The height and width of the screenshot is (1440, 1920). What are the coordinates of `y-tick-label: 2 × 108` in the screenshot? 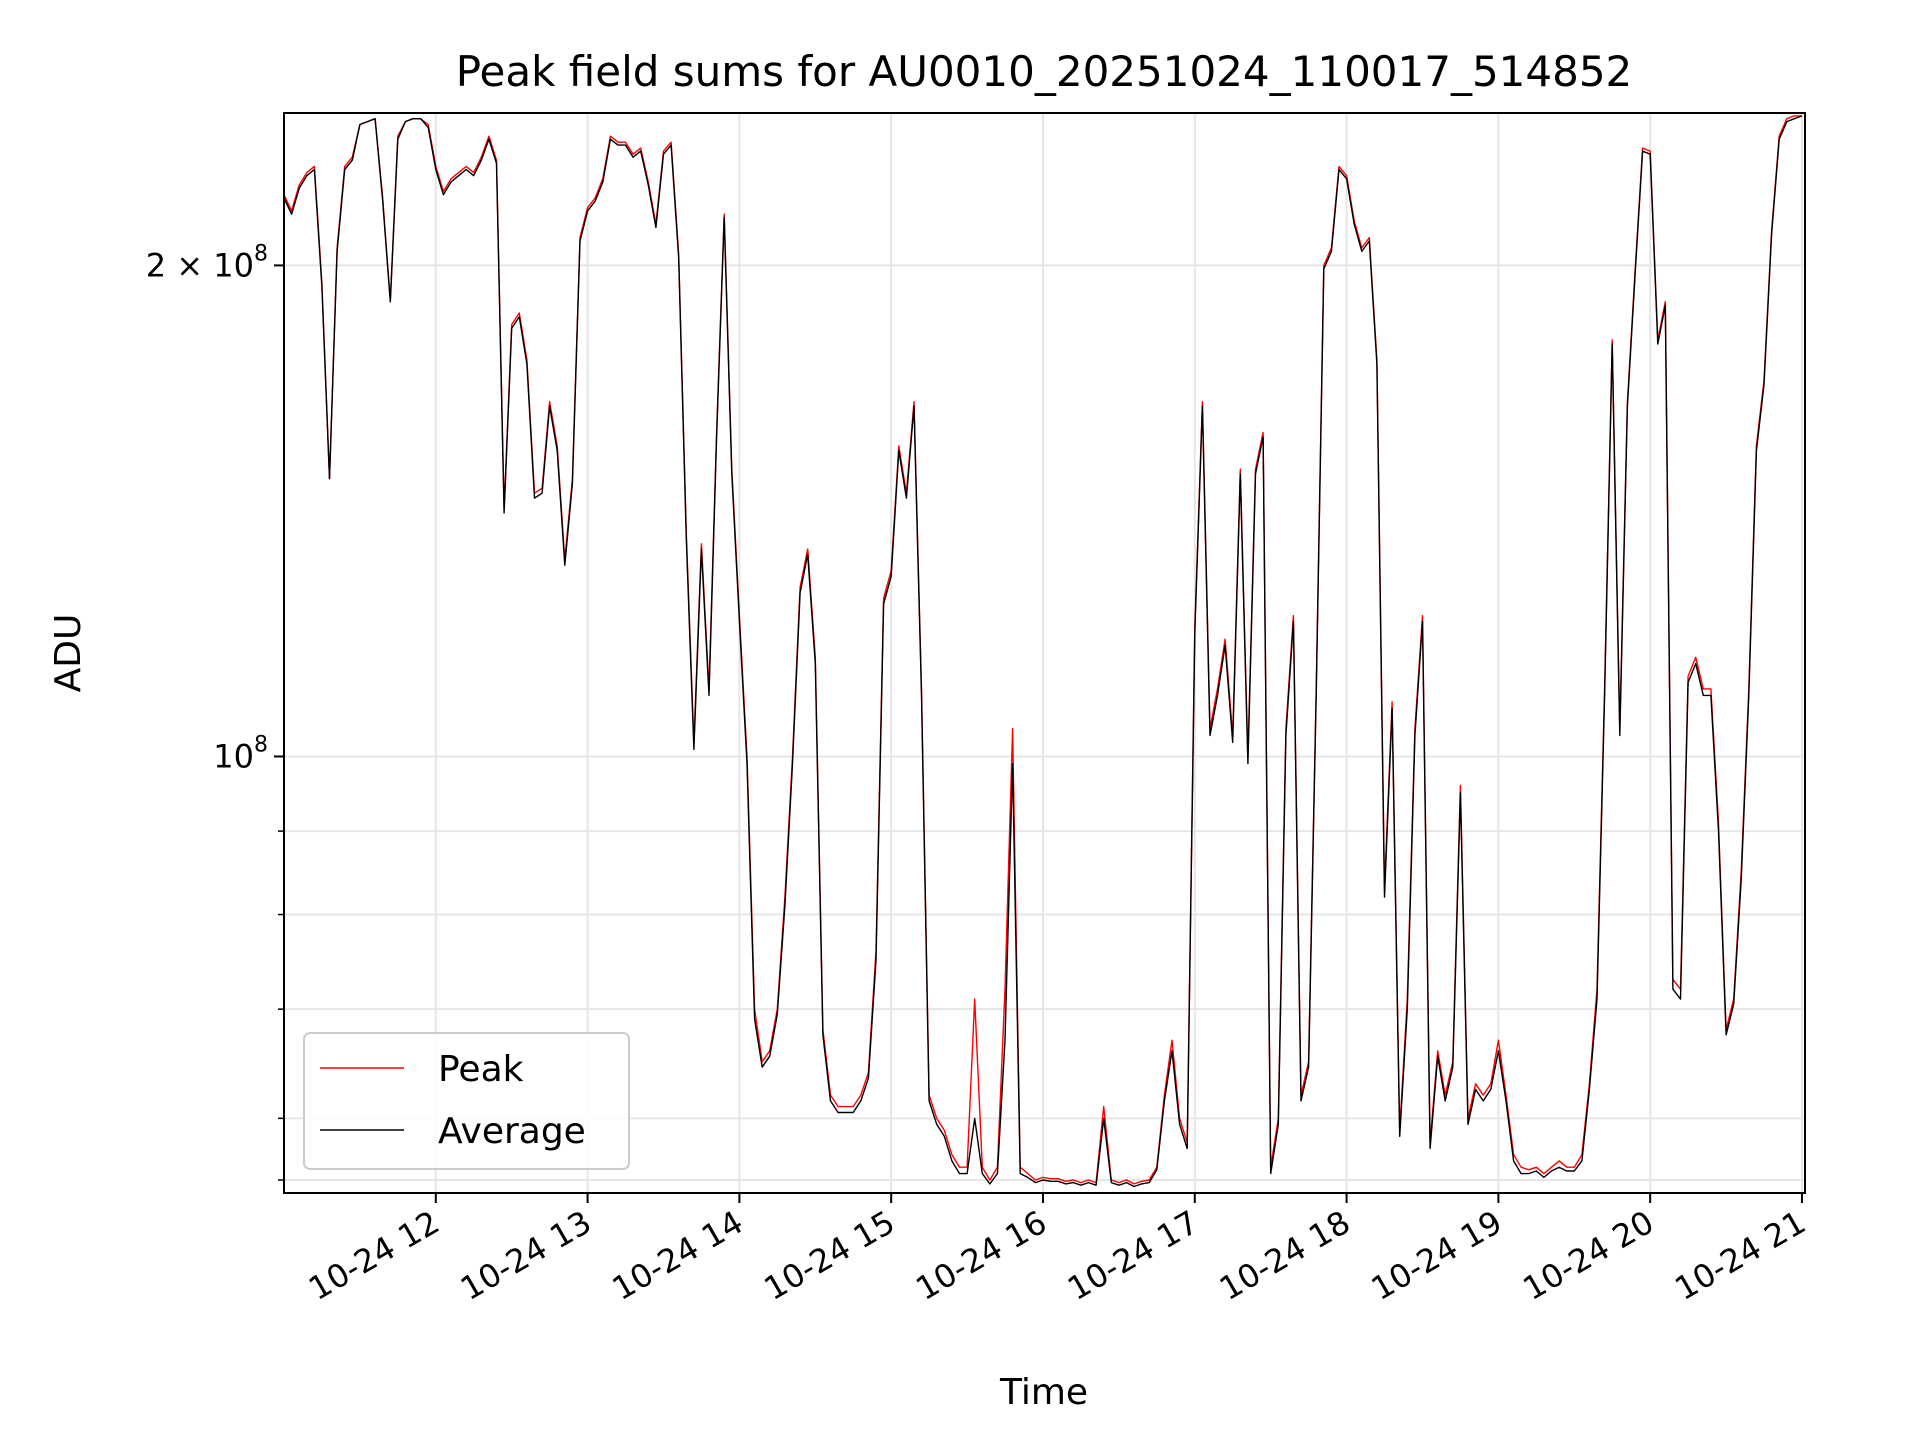 It's located at (207, 262).